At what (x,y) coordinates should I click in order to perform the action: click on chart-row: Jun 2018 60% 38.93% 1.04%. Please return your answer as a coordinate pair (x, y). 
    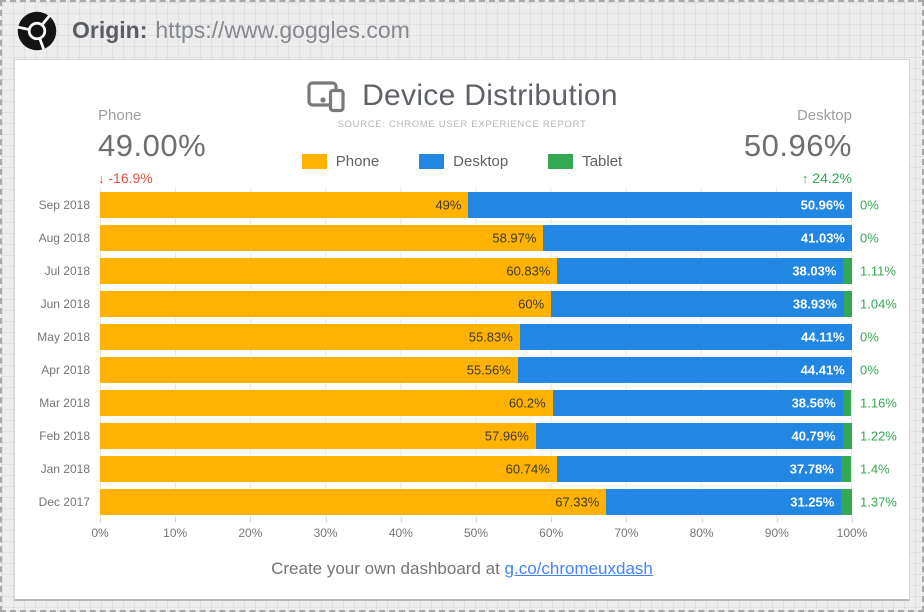
    Looking at the image, I should click on (456, 303).